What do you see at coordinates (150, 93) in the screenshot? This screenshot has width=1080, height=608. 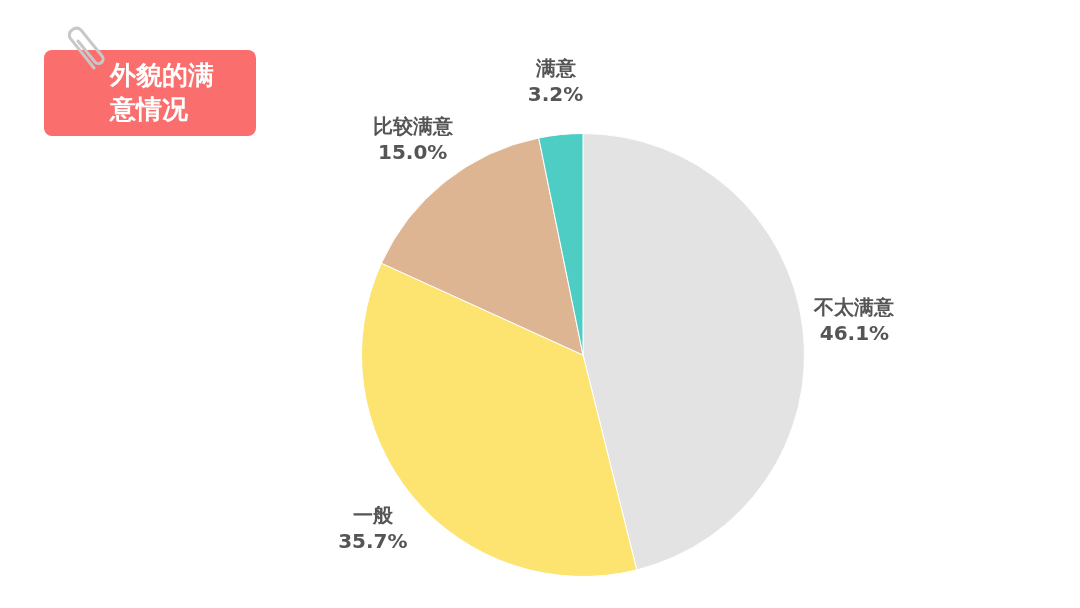 I see `text: 外貌的满意情况` at bounding box center [150, 93].